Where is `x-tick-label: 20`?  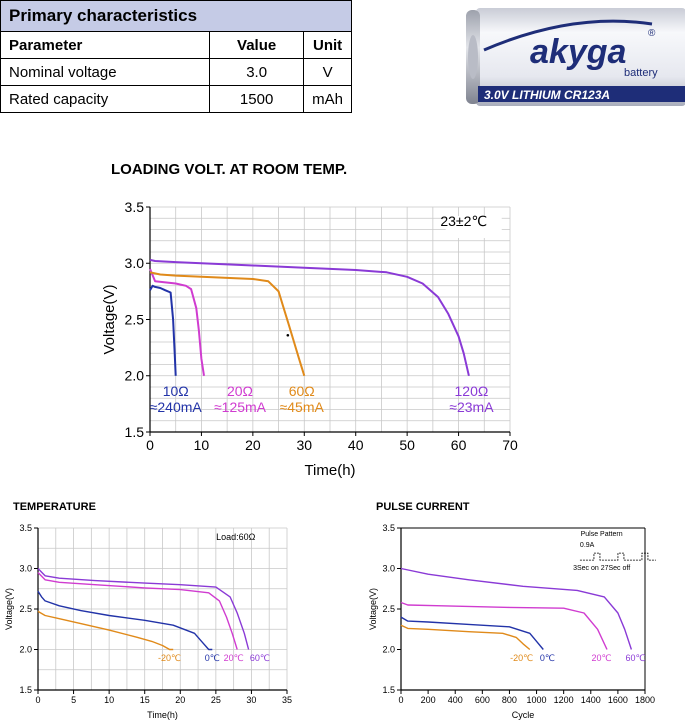
x-tick-label: 20 is located at coordinates (180, 700).